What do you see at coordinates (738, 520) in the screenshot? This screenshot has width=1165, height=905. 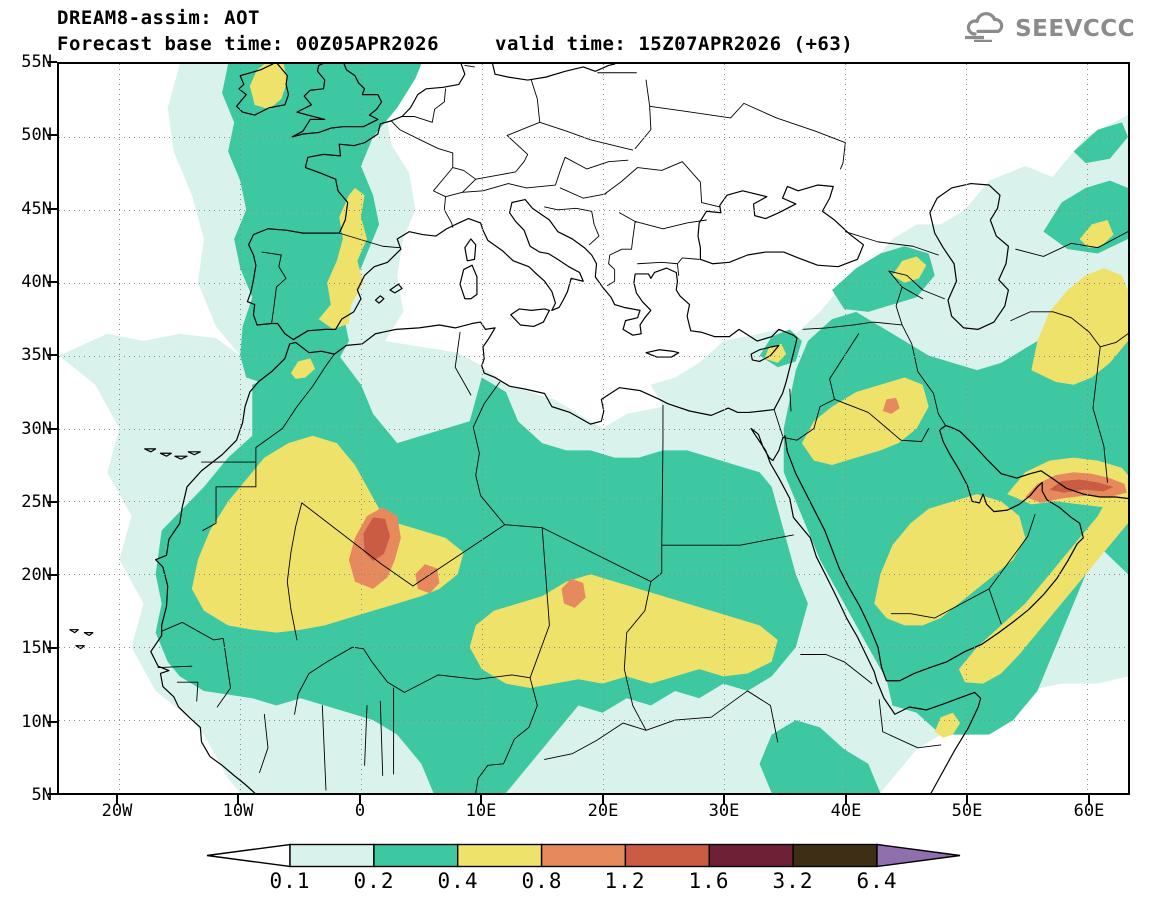 I see `fill-level-1.2` at bounding box center [738, 520].